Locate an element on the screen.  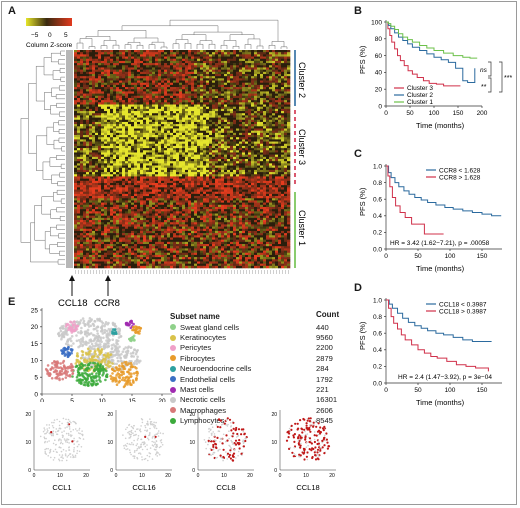
scale-tick: −5 is located at coordinates (35, 35).